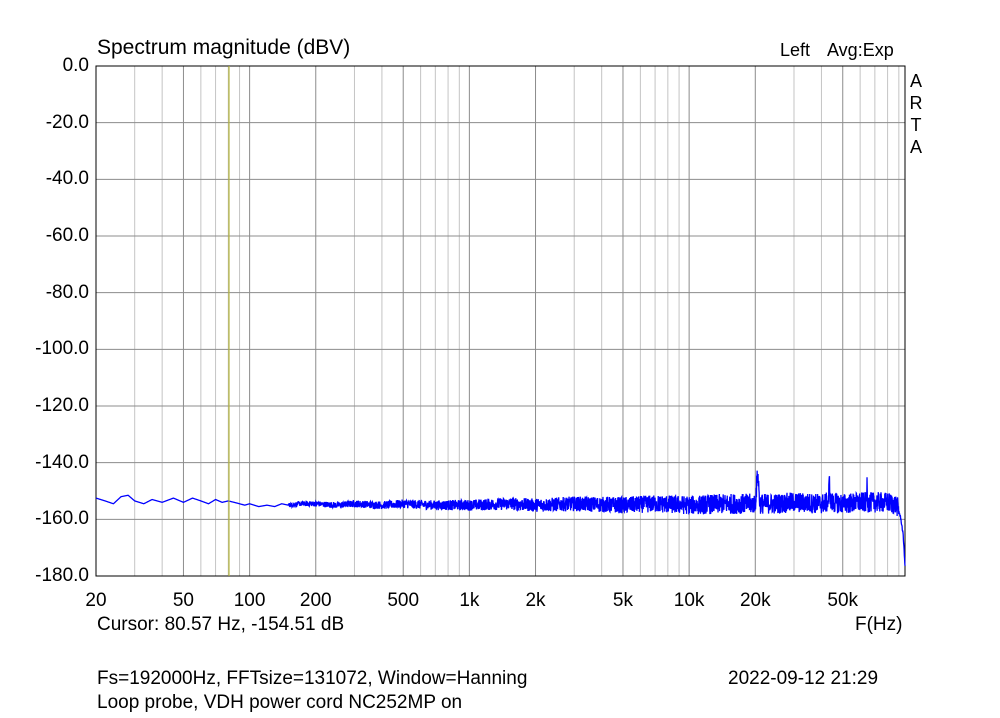  Describe the element at coordinates (96, 600) in the screenshot. I see `x-tick-label: 20` at that location.